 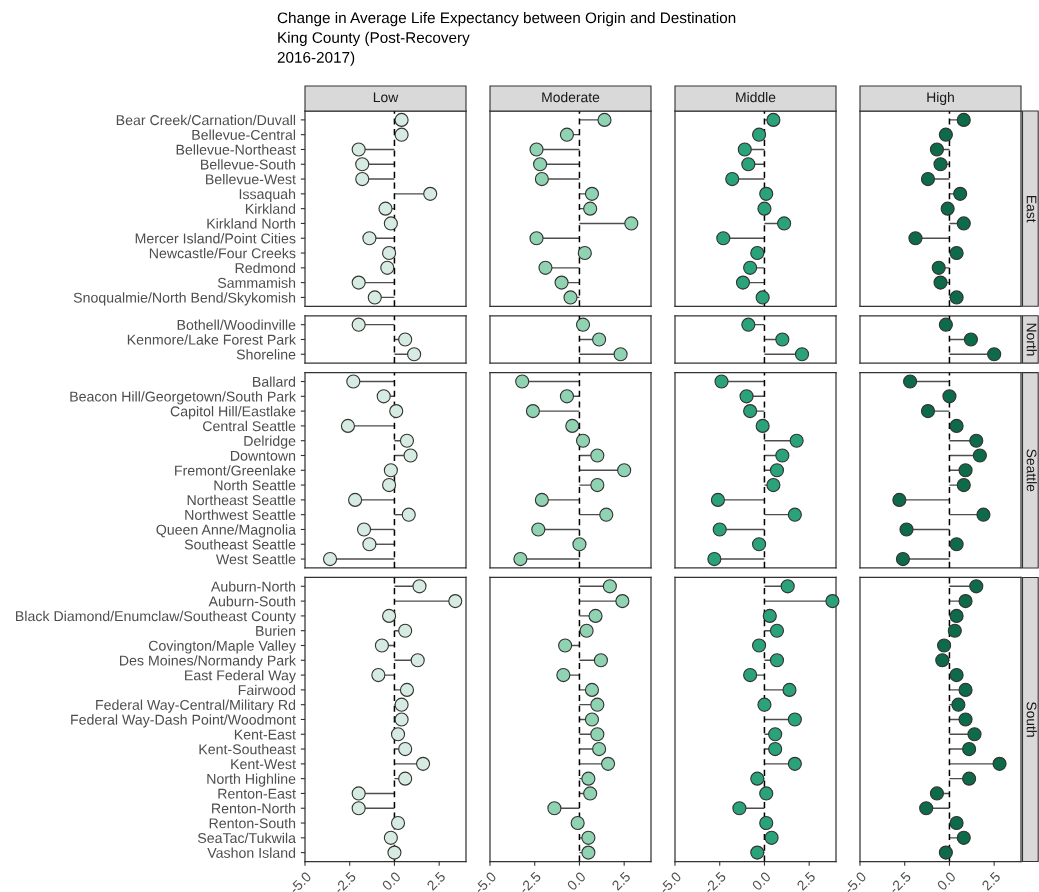 I want to click on y-tick-label: Federal Way-Central/Military Rd, so click(x=196, y=706).